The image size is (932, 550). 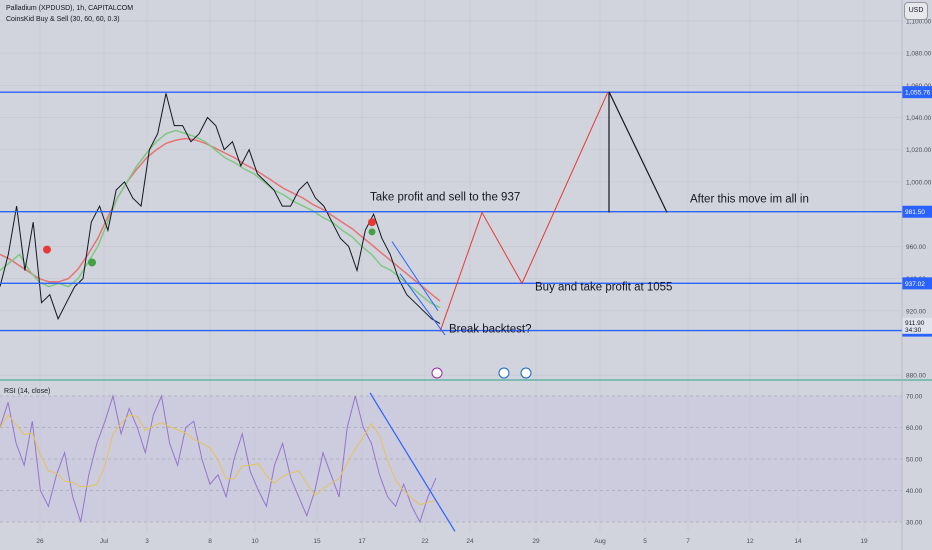 What do you see at coordinates (914, 397) in the screenshot?
I see `rsi-tick-label: 70.00` at bounding box center [914, 397].